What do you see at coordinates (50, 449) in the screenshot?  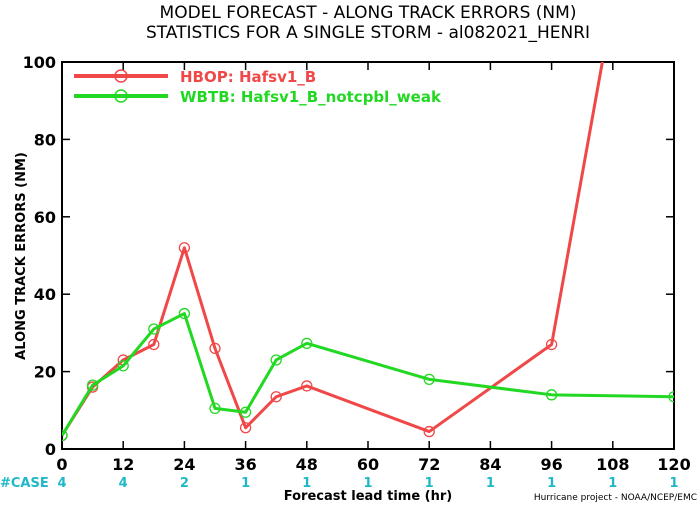 I see `y-tick-label: 0` at bounding box center [50, 449].